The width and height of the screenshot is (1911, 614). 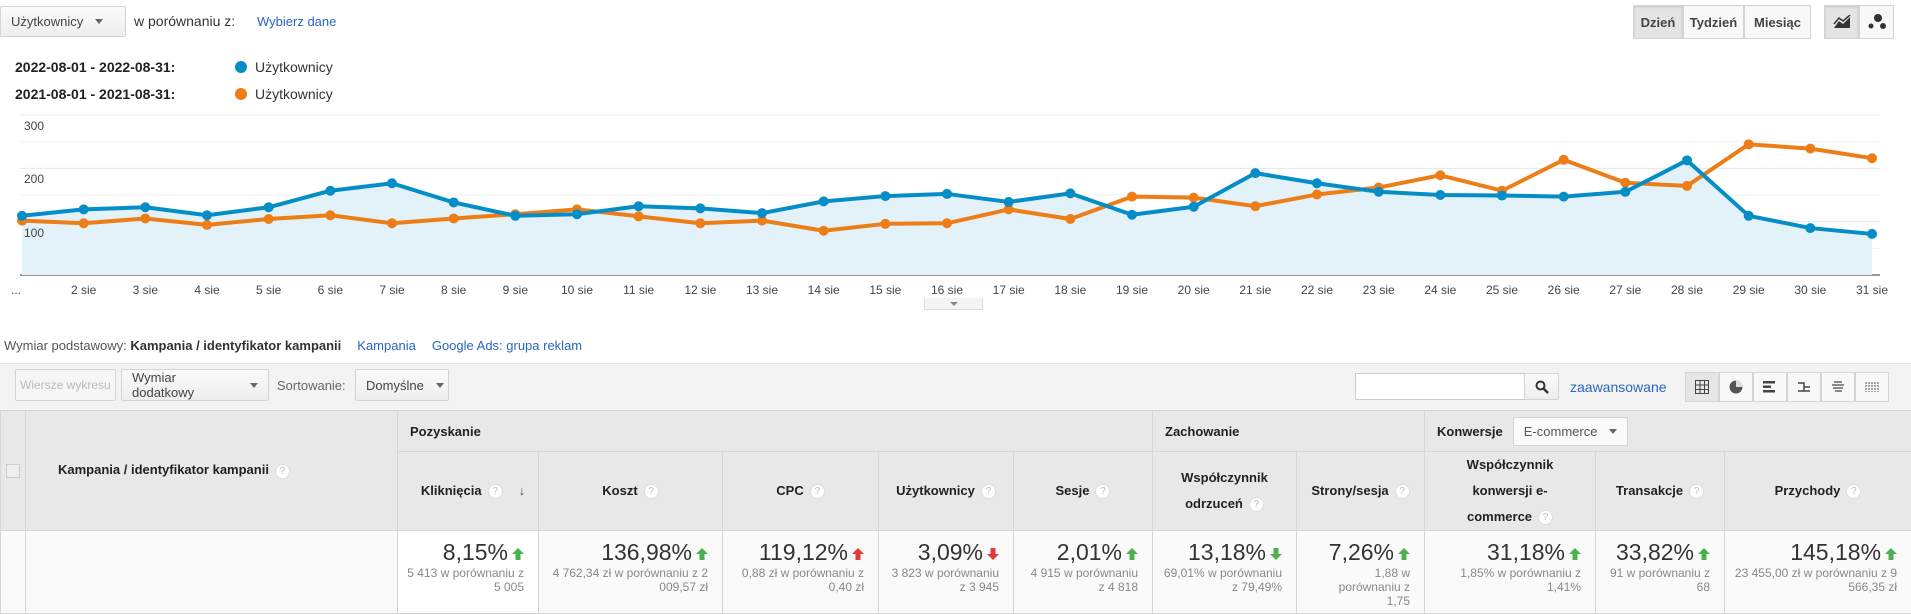 I want to click on dimension-link-adgroup: Google Ads: grupa reklam, so click(x=507, y=345).